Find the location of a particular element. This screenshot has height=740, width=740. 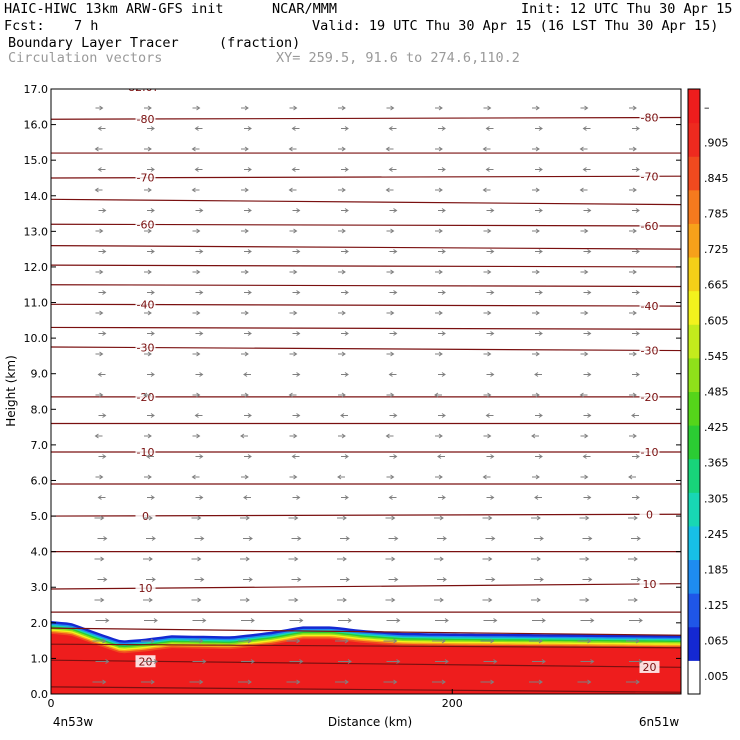

header-field: Boundary Layer Tracer is located at coordinates (93, 43).